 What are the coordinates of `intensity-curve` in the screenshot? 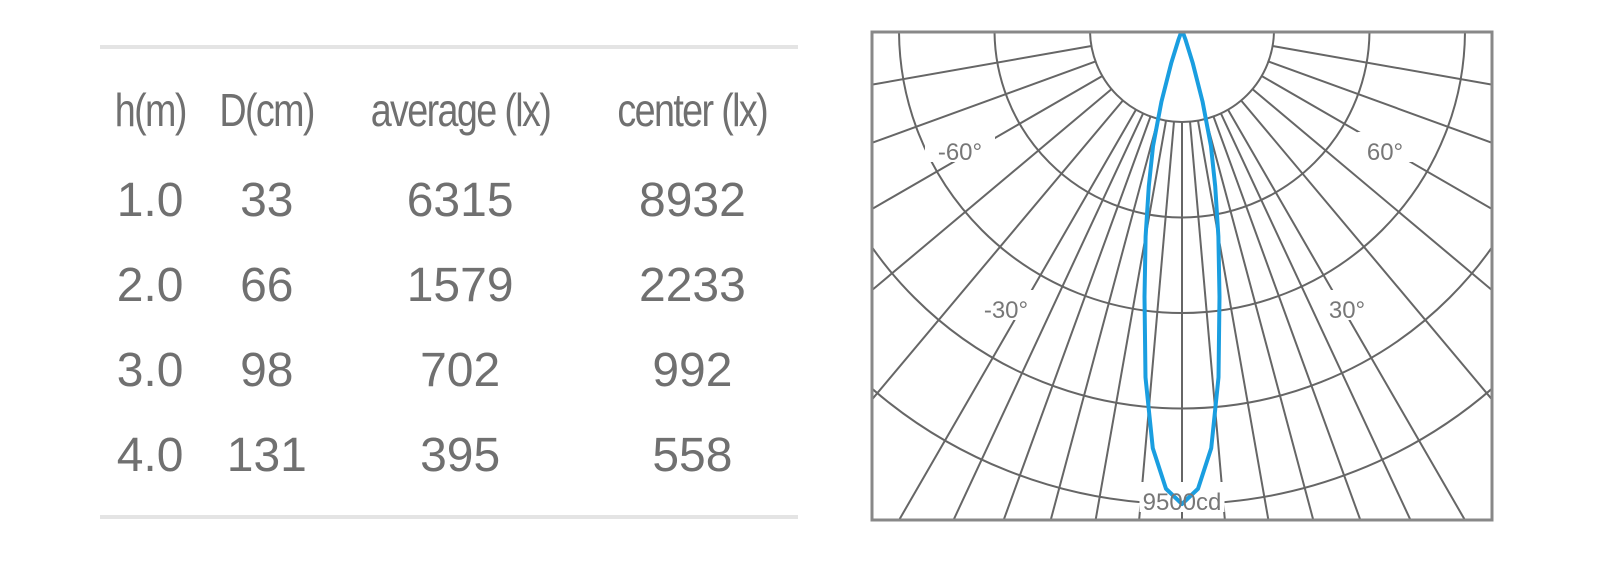 It's located at (1182, 269).